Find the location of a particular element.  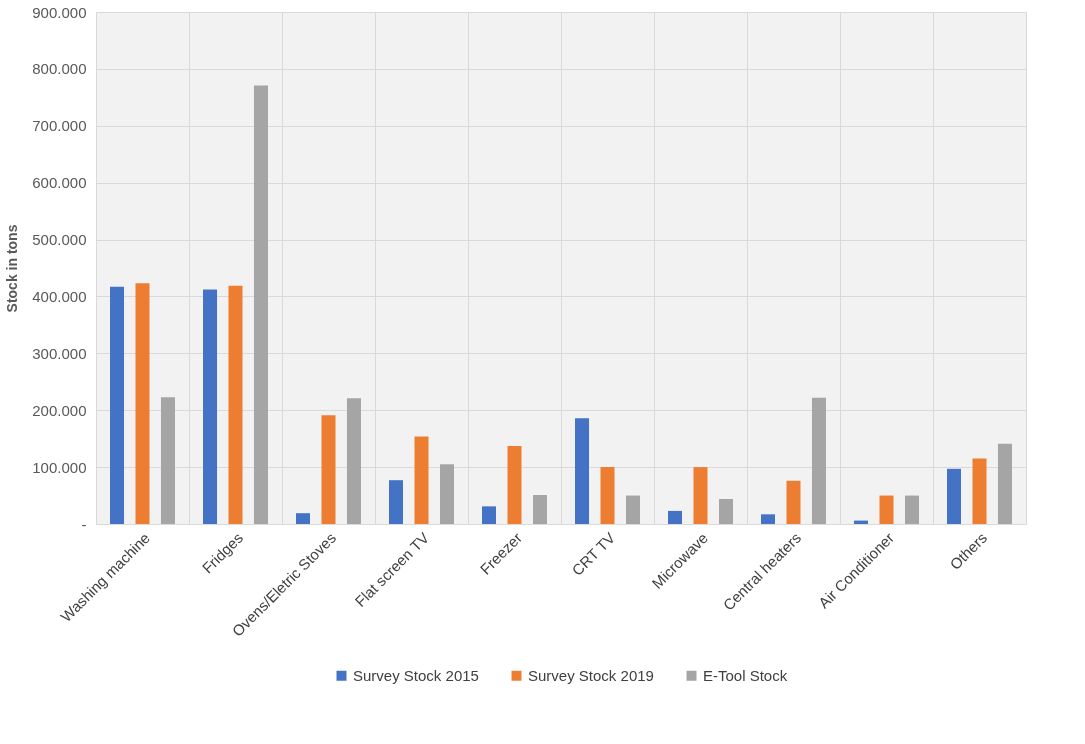

legend-label: Survey Stock 2015 is located at coordinates (416, 675).